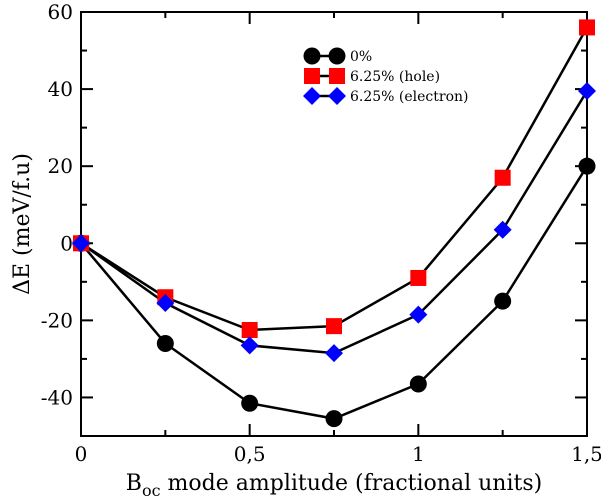  I want to click on legend-label: 0%, so click(361, 57).